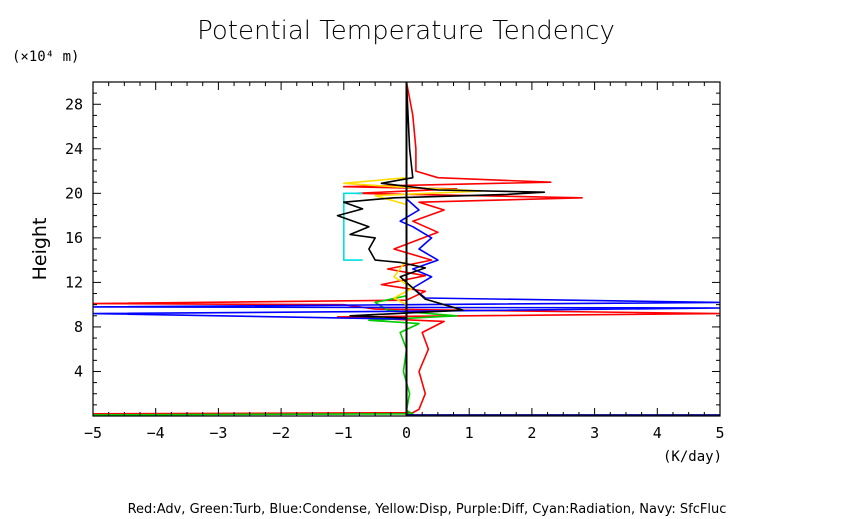 This screenshot has width=854, height=519. Describe the element at coordinates (594, 433) in the screenshot. I see `x-tick-label: 3` at that location.